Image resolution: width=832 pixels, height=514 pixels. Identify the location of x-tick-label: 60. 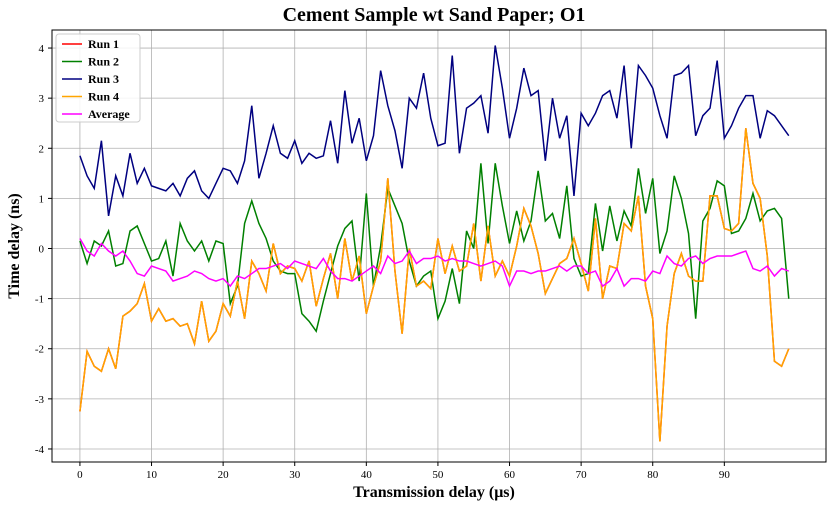
(510, 475).